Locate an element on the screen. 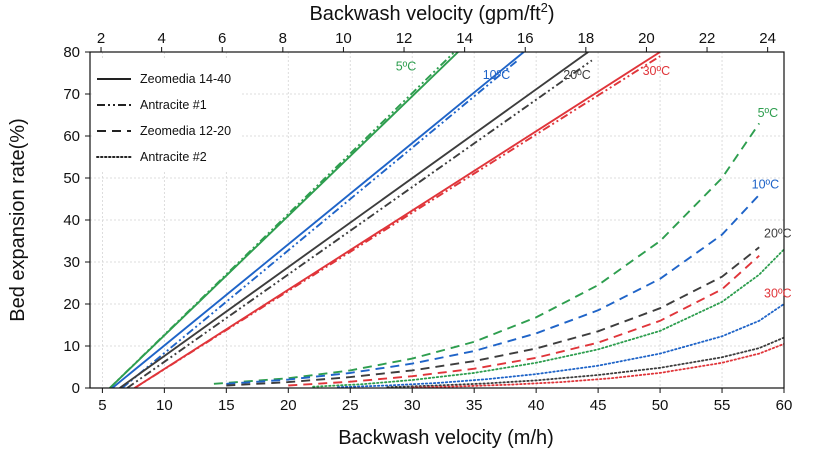 This screenshot has width=829, height=455. x2-axis-title-end: ) is located at coordinates (551, 14).